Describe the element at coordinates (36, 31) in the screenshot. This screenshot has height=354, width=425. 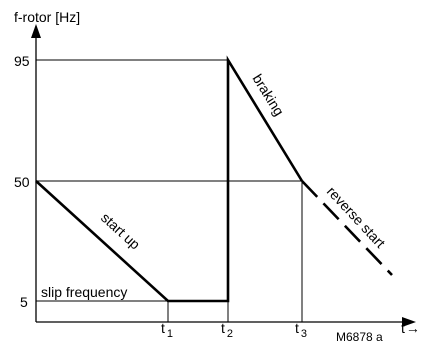
I see `y-axis-arrowhead` at that location.